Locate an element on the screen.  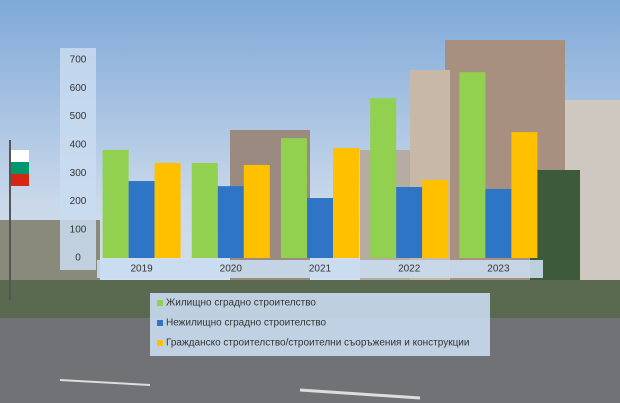
legend-label: Жилищно сградно строителство is located at coordinates (241, 303).